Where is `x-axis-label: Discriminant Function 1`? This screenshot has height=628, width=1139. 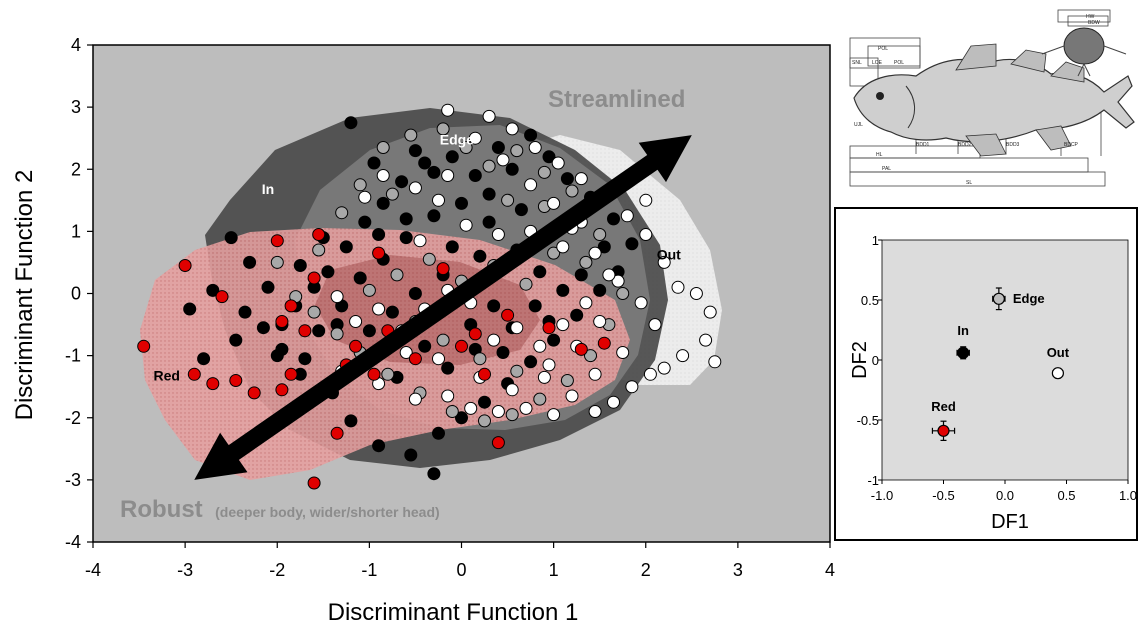
x-axis-label: Discriminant Function 1 is located at coordinates (453, 612).